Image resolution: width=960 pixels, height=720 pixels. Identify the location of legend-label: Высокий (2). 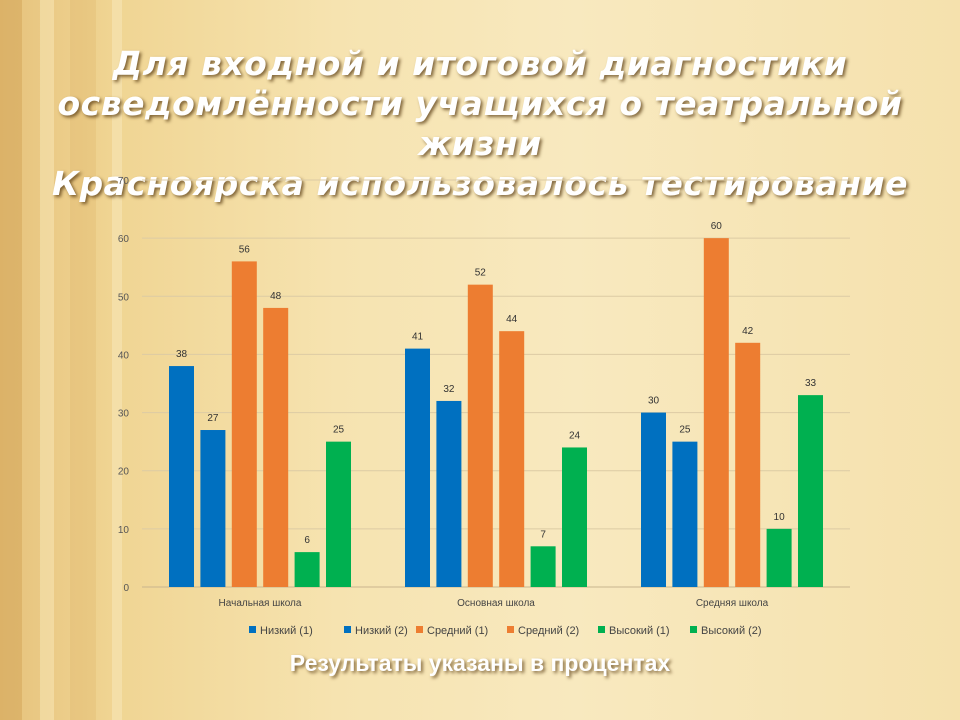
(731, 631).